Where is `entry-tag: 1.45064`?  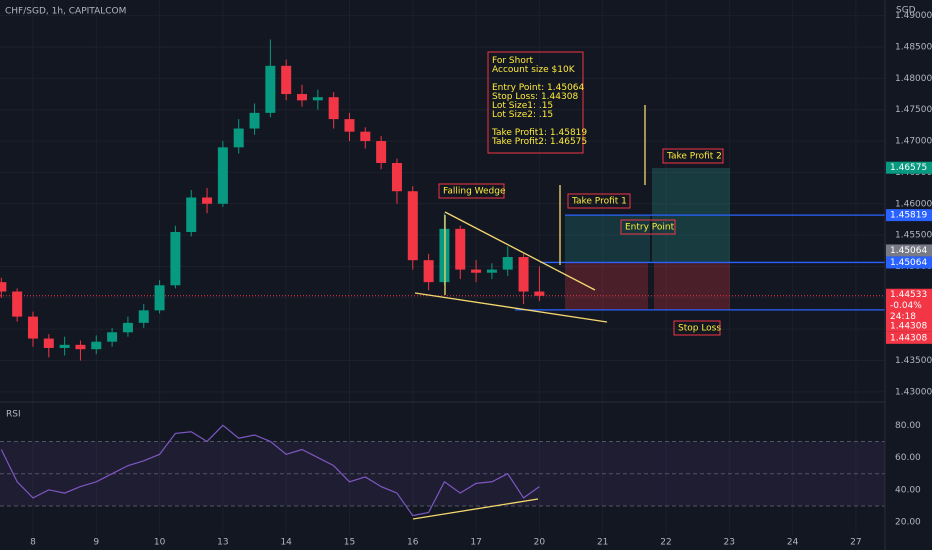
entry-tag: 1.45064 is located at coordinates (908, 251).